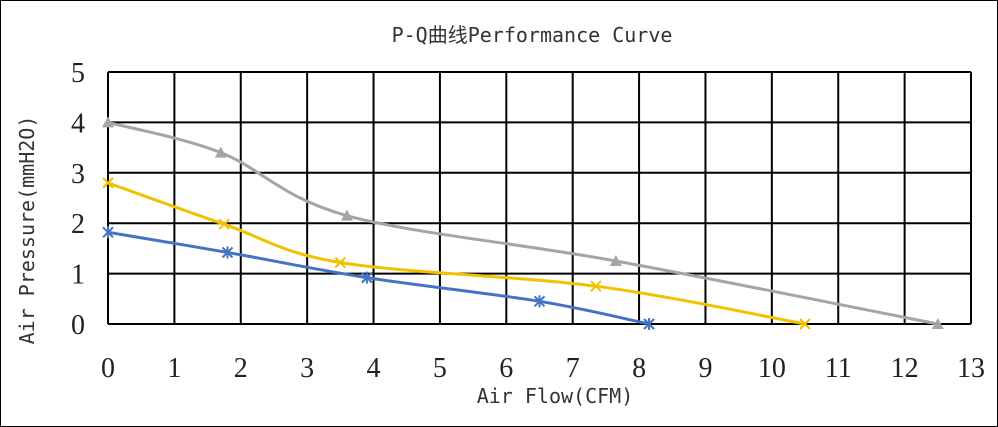 This screenshot has height=427, width=998. I want to click on x-tick-label: 3, so click(307, 368).